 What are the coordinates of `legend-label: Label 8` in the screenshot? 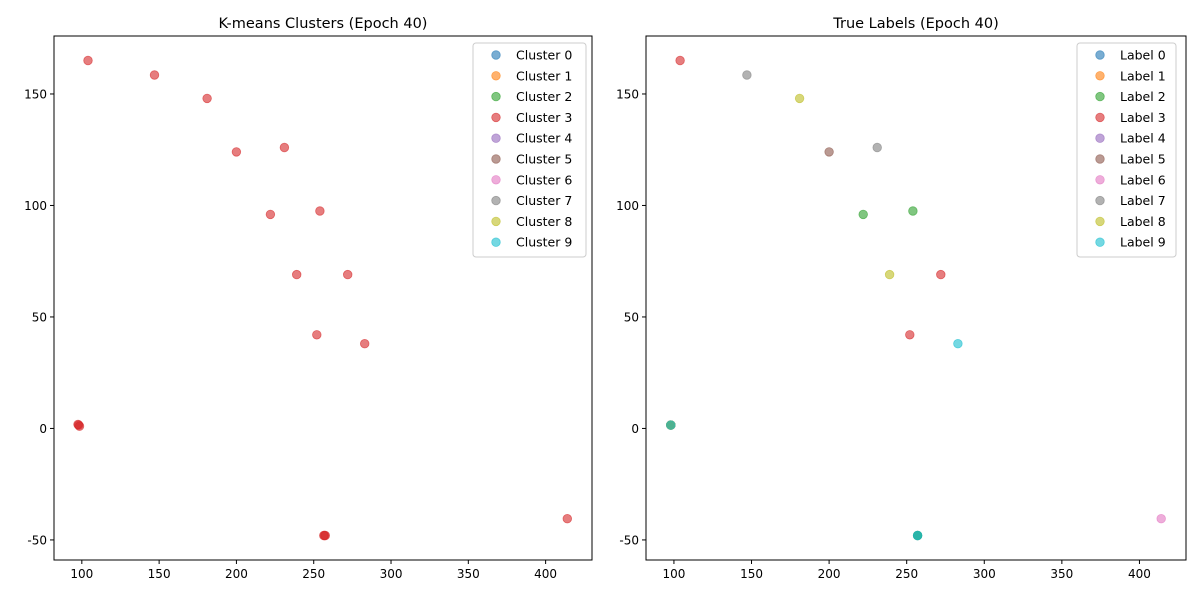 It's located at (1143, 221).